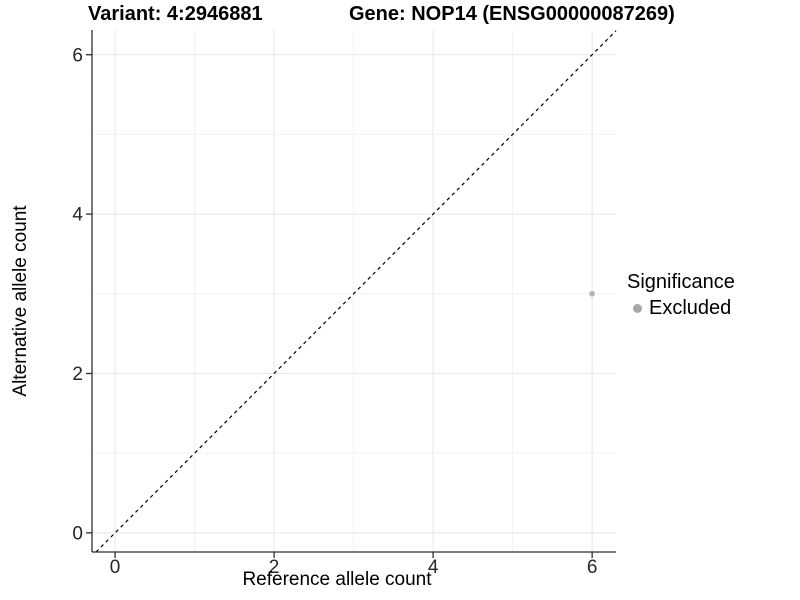  What do you see at coordinates (115, 567) in the screenshot?
I see `x-tick-label: 0` at bounding box center [115, 567].